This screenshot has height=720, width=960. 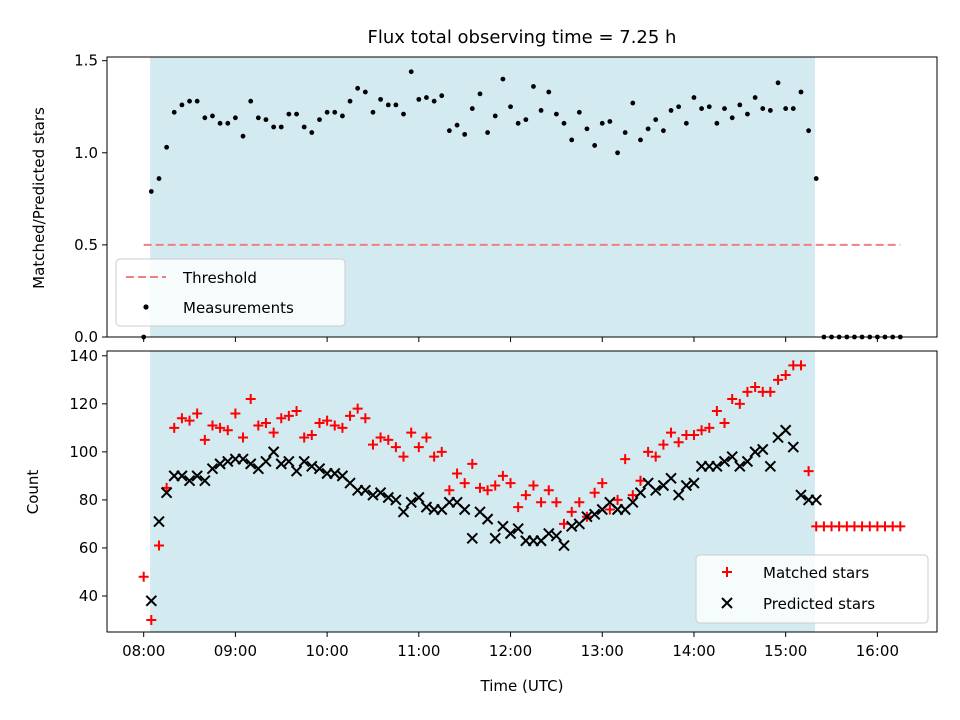 I want to click on legend-matched-swatch, so click(x=727, y=572).